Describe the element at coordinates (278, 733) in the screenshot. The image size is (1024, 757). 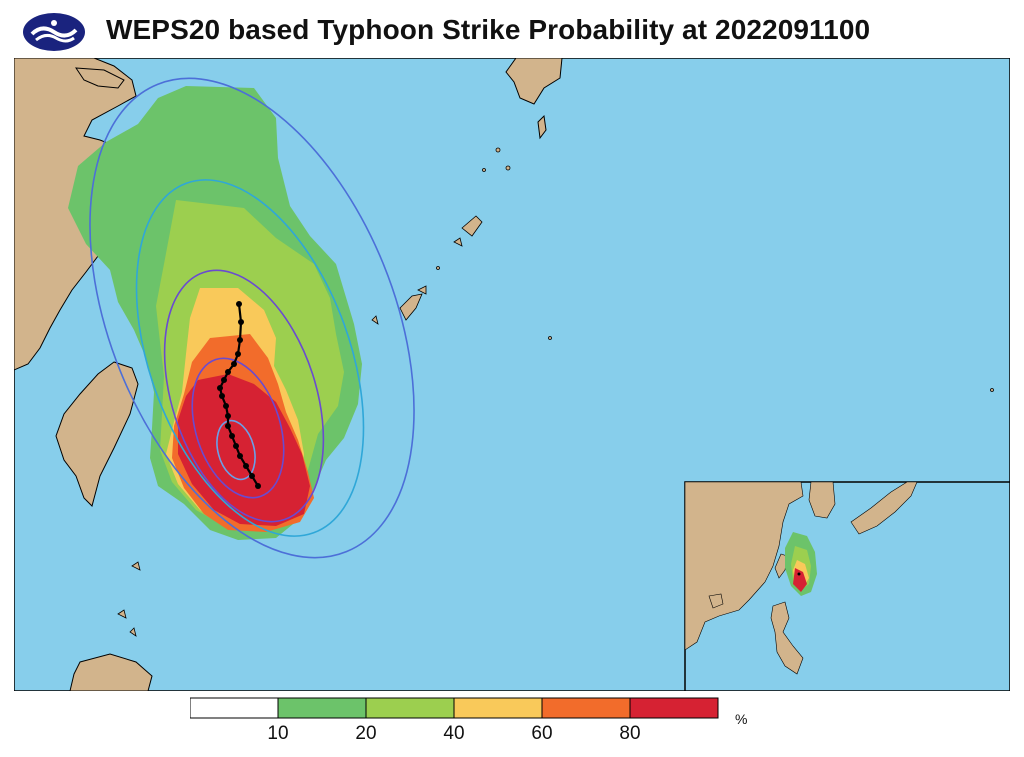
I see `legend-tick-10: 10` at that location.